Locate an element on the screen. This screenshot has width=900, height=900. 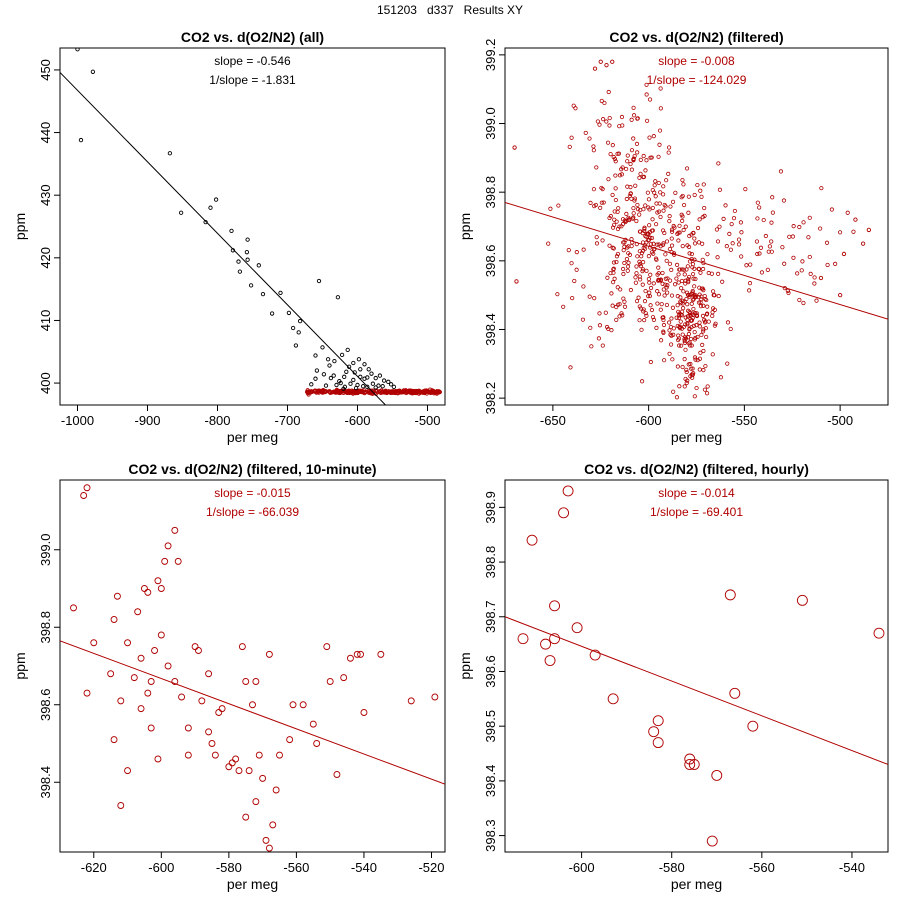
y-tick-label: 398.4 is located at coordinates (490, 781).